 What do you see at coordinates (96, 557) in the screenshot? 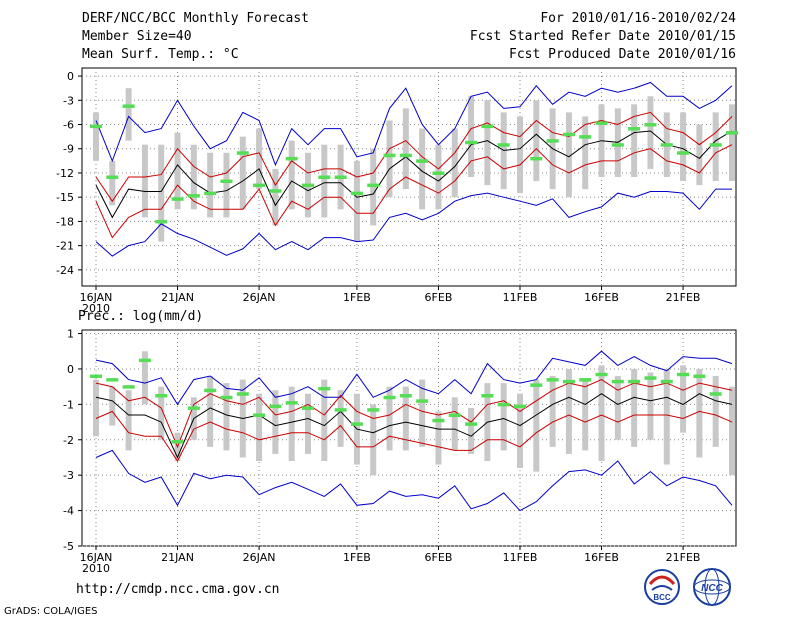
I see `x-tick-label: 16JAN` at bounding box center [96, 557].